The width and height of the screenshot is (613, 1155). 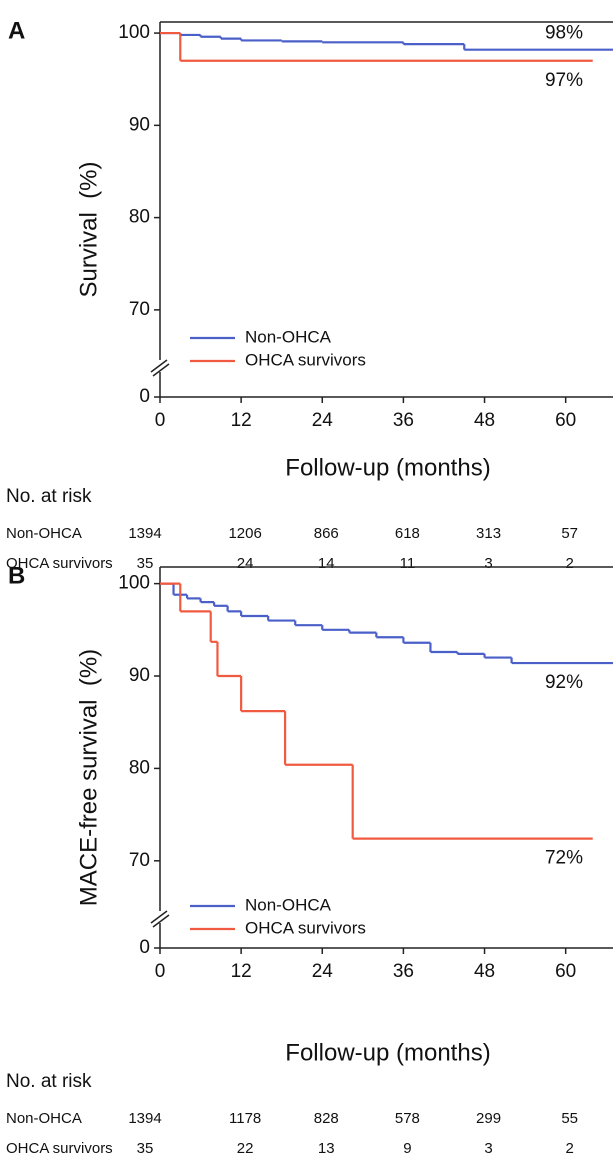 What do you see at coordinates (569, 533) in the screenshot?
I see `risk-count: 57` at bounding box center [569, 533].